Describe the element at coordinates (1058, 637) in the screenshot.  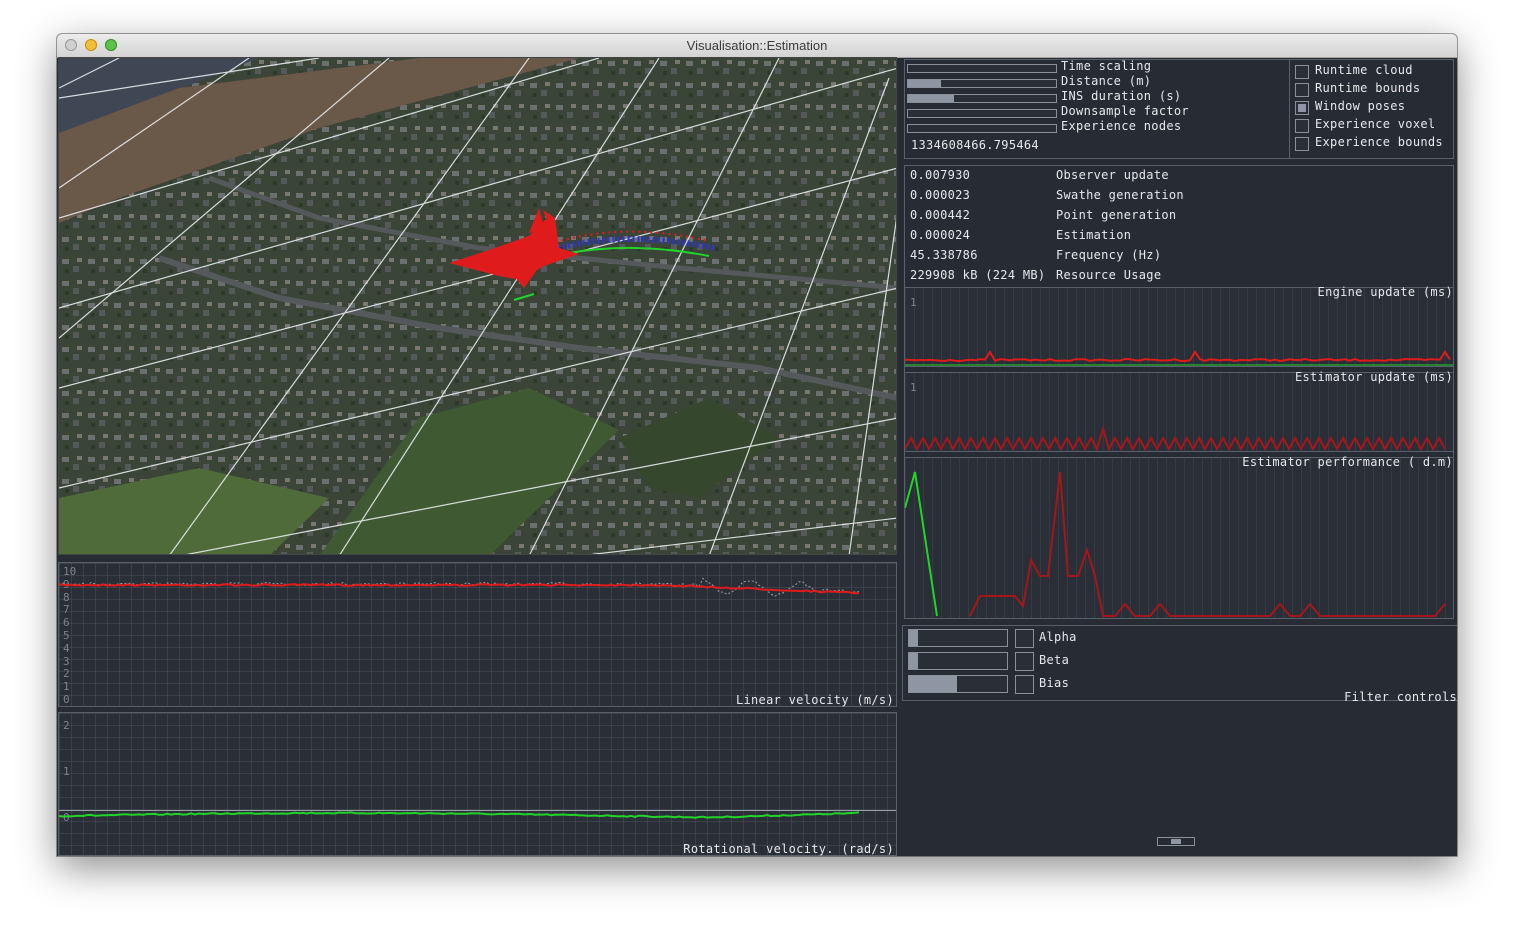
I see `filter-label: Alpha` at that location.